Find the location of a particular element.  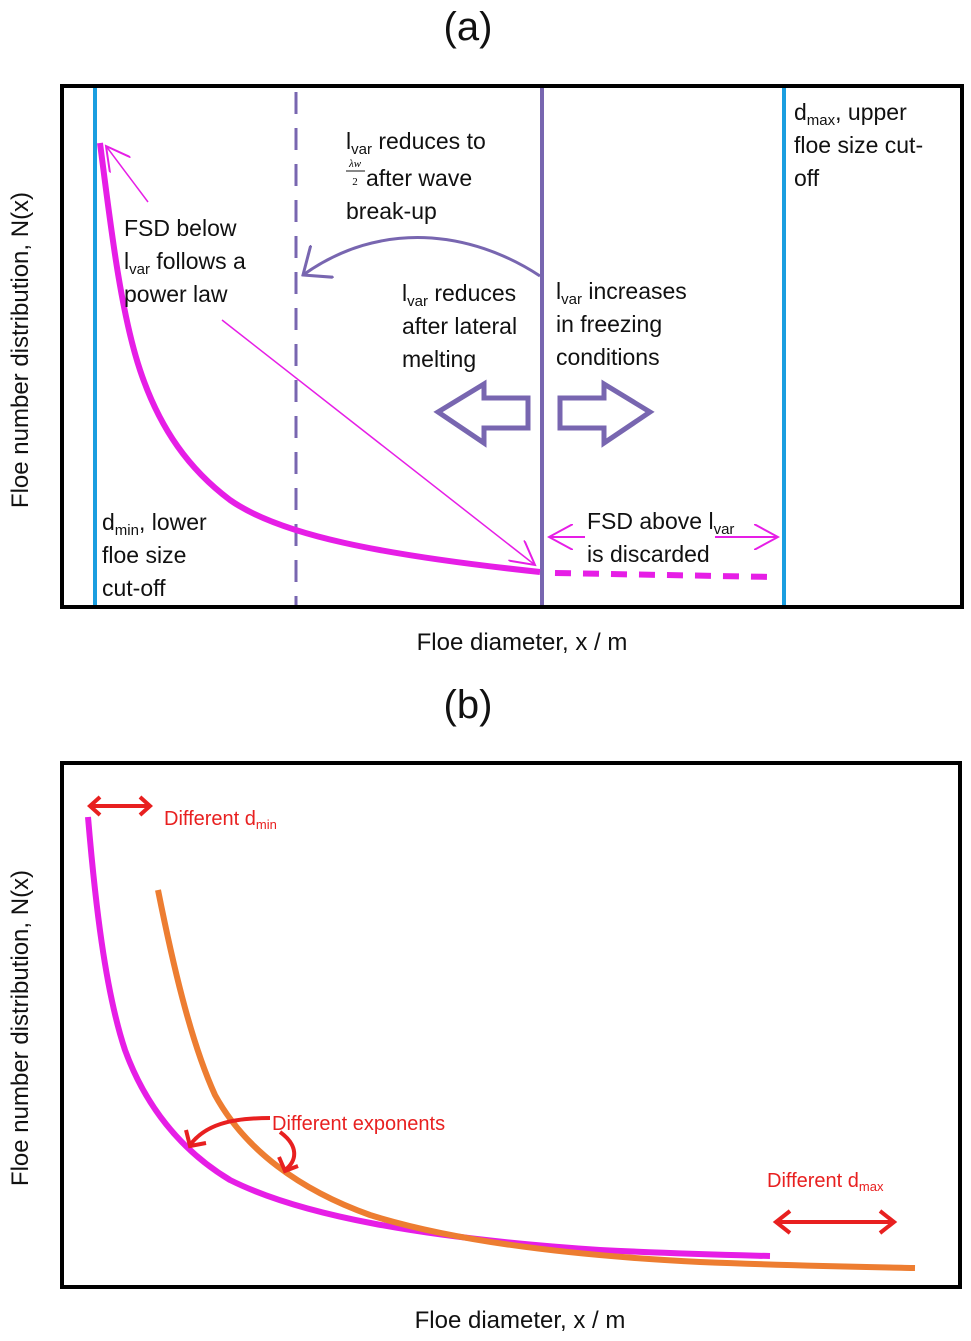

exponent-arrows is located at coordinates (241, 1145).